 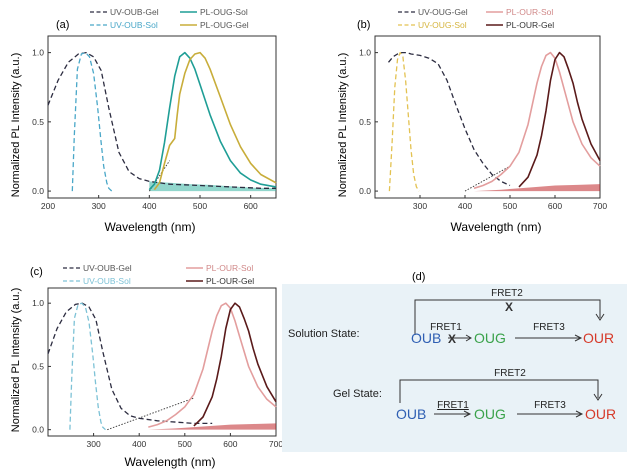 What do you see at coordinates (600, 414) in the screenshot?
I see `node-our-gel: OUR` at bounding box center [600, 414].